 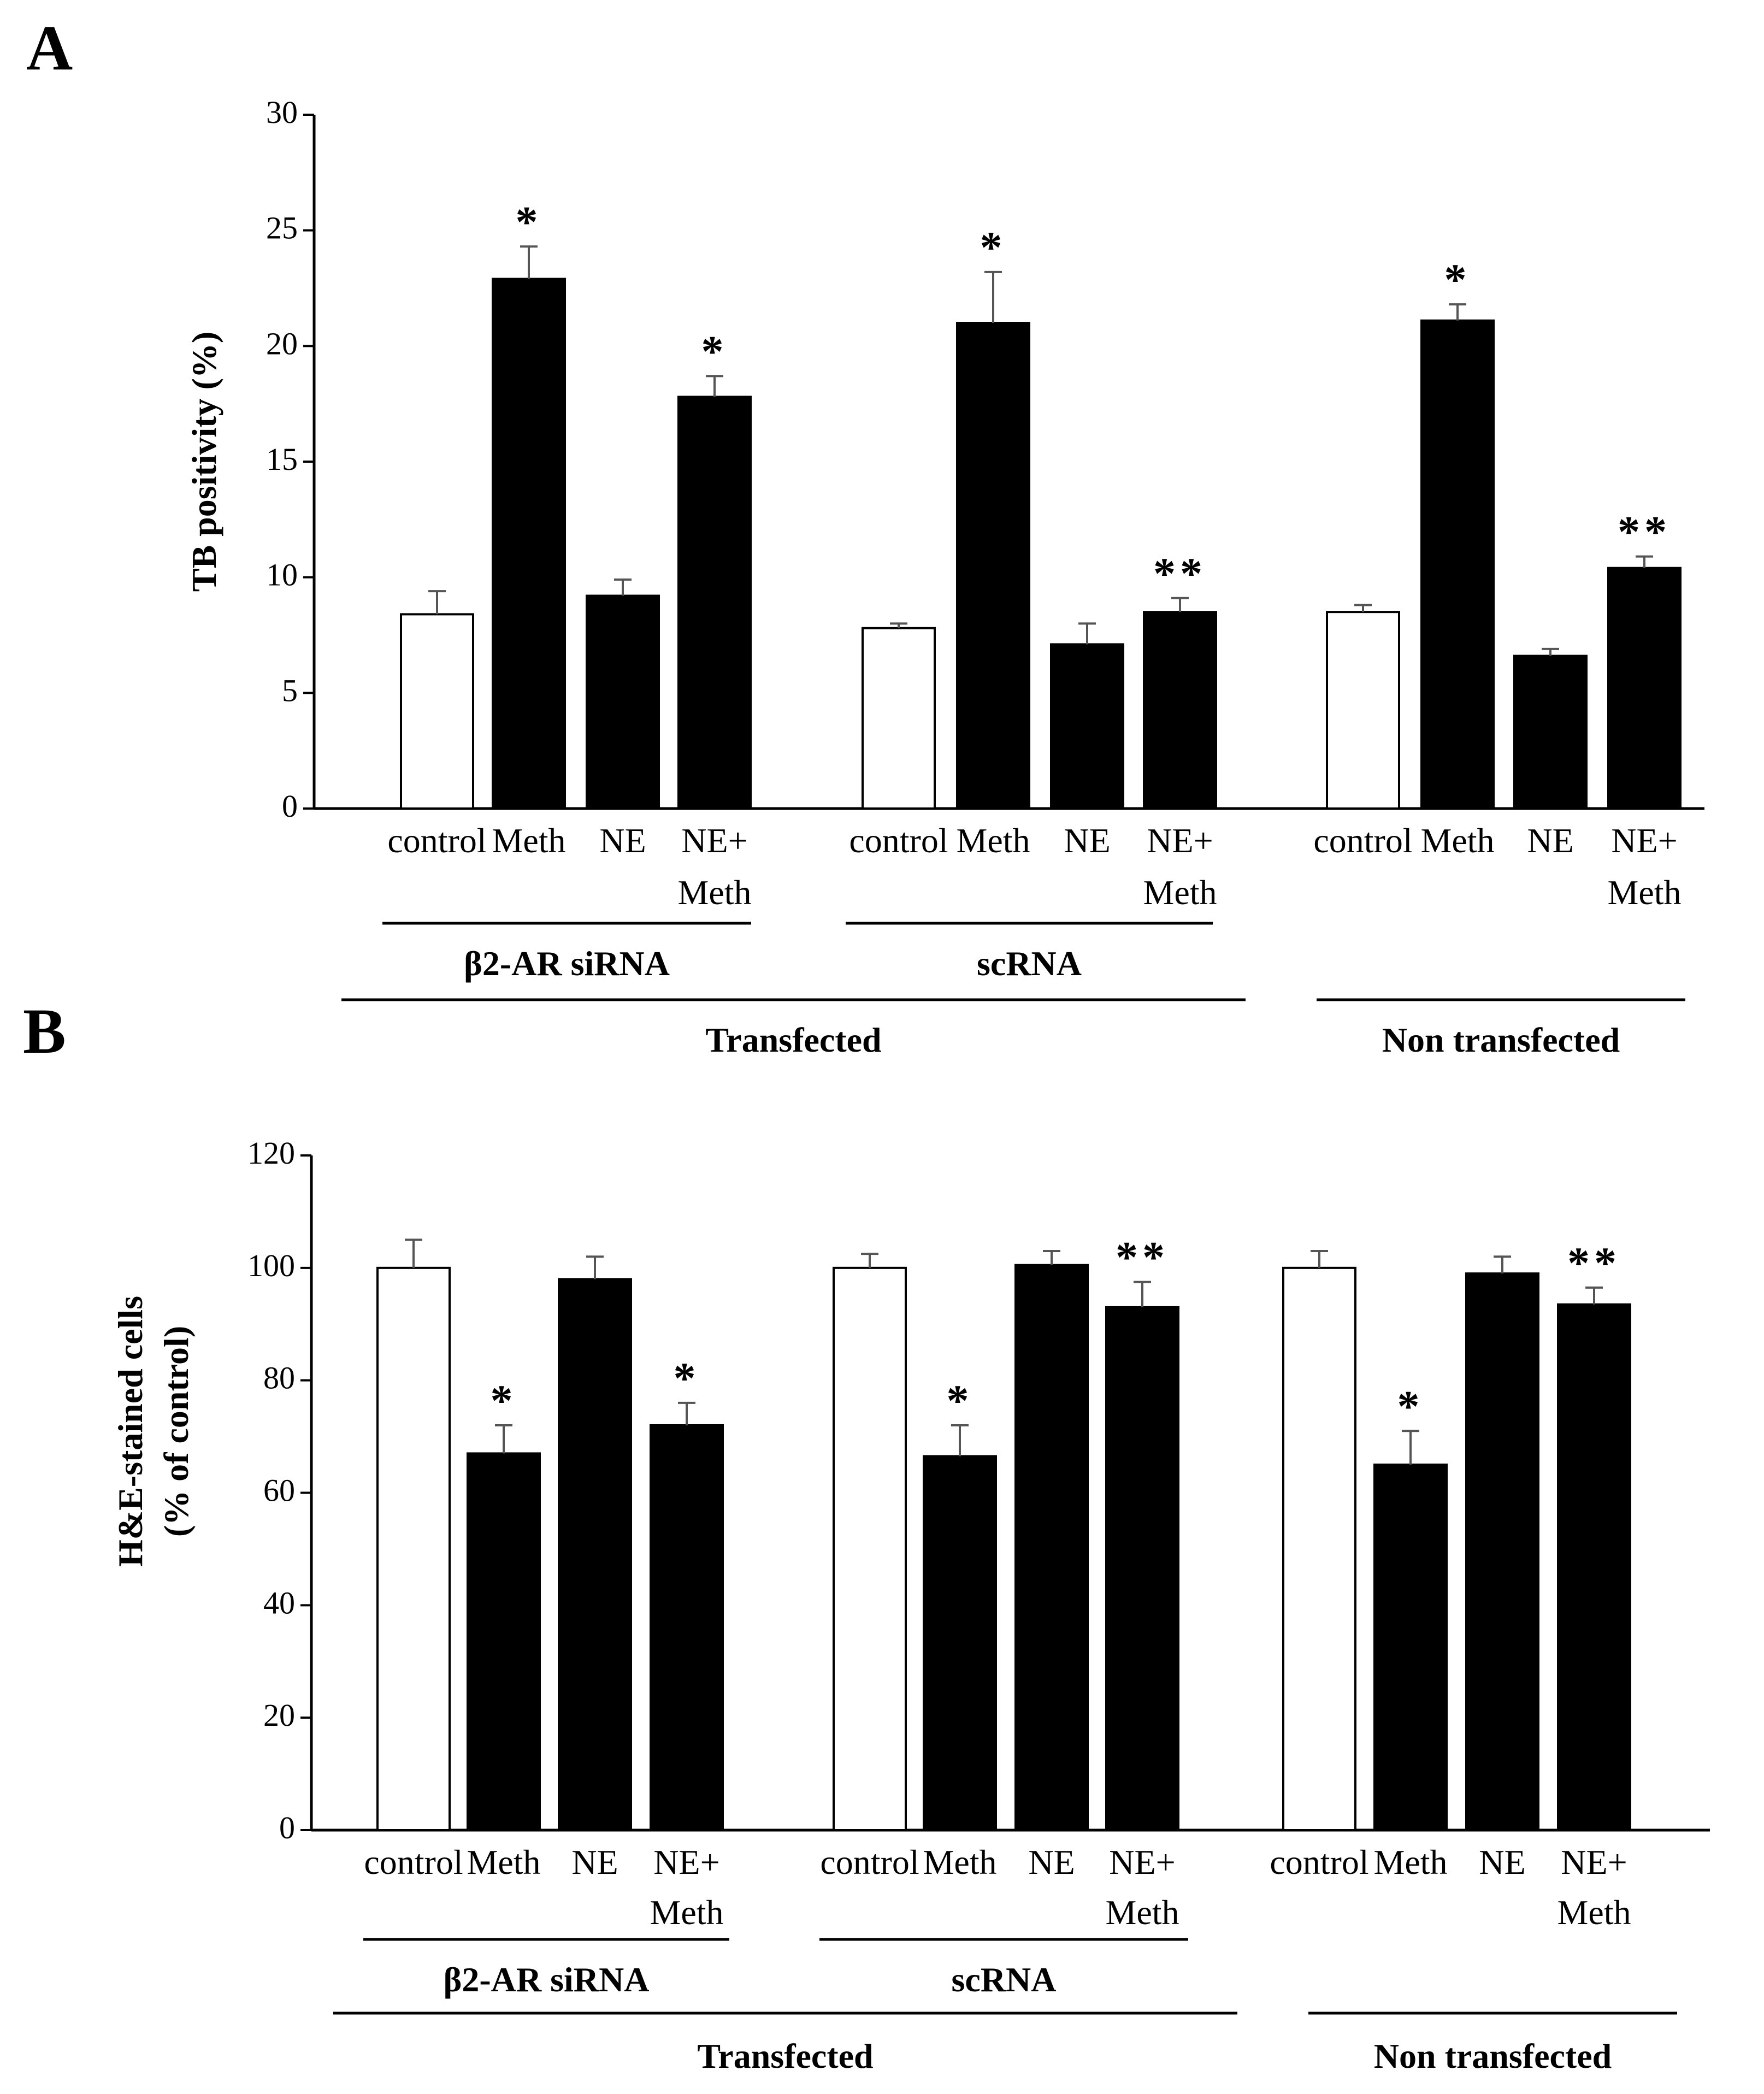 I want to click on panel-a-y-tick-label: 30, so click(x=282, y=112).